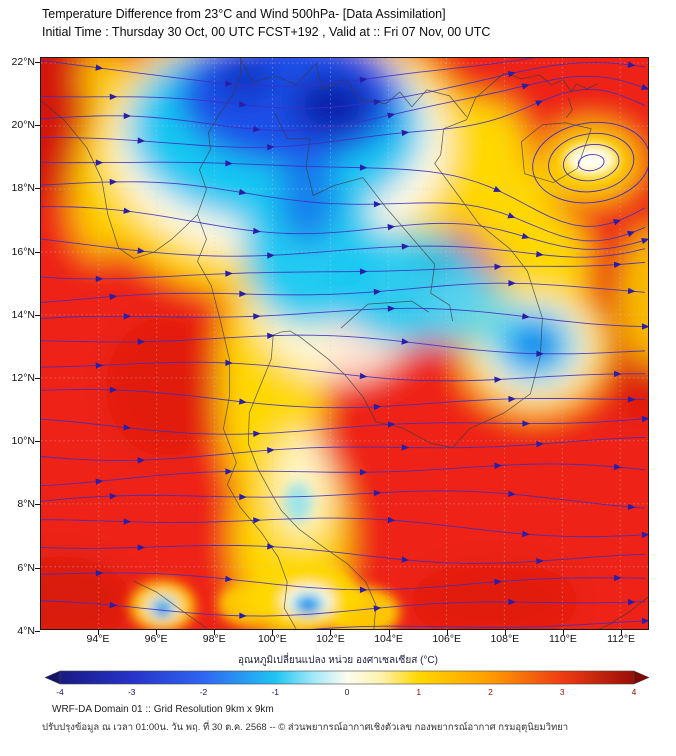  What do you see at coordinates (388, 639) in the screenshot?
I see `lon-tick-label: 104°E` at bounding box center [388, 639].